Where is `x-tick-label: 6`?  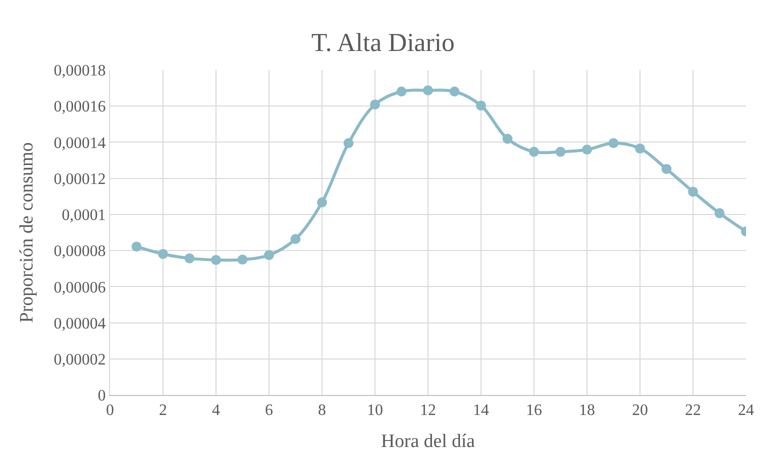
x-tick-label: 6 is located at coordinates (269, 411).